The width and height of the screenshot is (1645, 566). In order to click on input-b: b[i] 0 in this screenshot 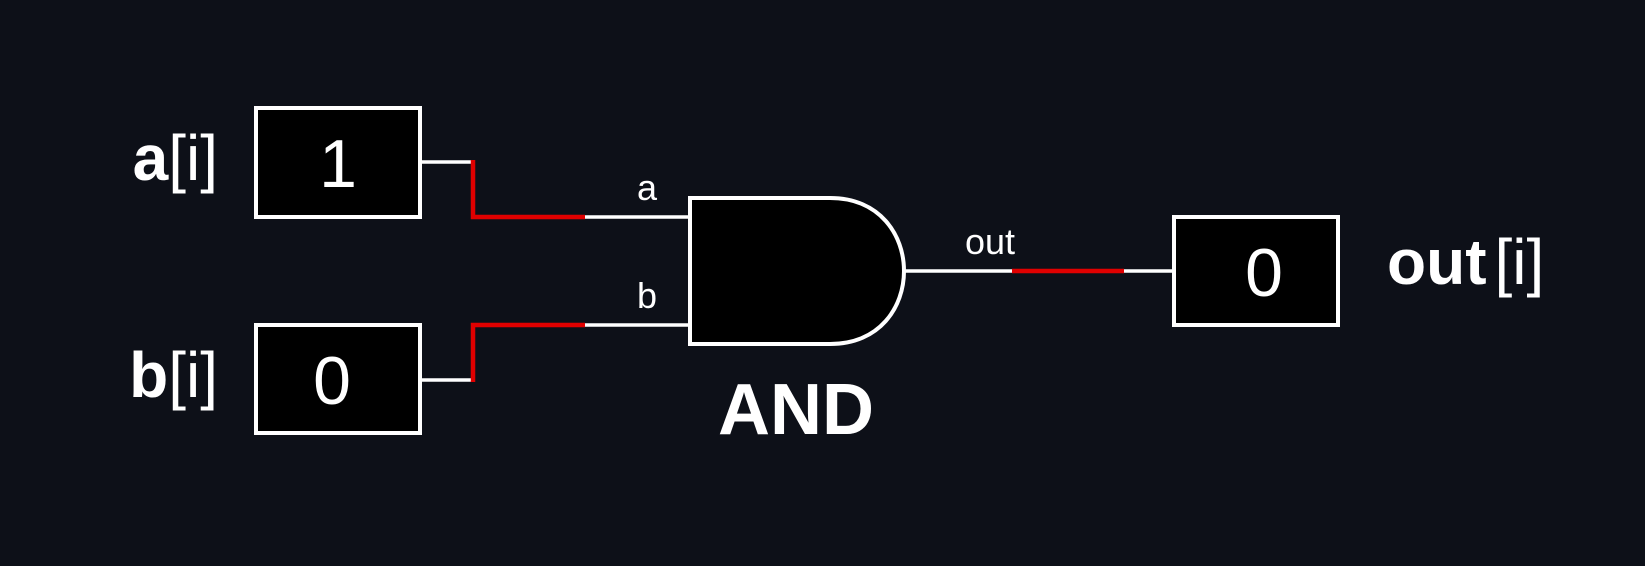, I will do `click(275, 379)`.